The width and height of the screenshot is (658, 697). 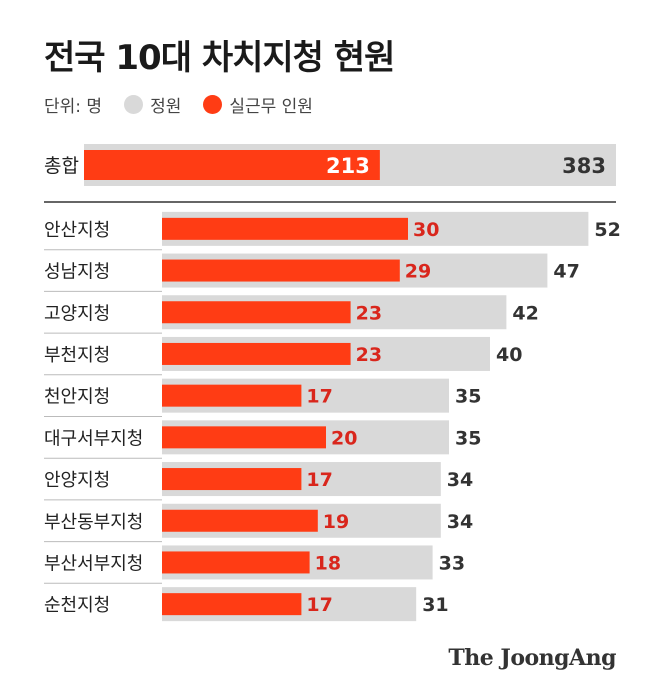 What do you see at coordinates (213, 104) in the screenshot?
I see `legend-swatch-actual` at bounding box center [213, 104].